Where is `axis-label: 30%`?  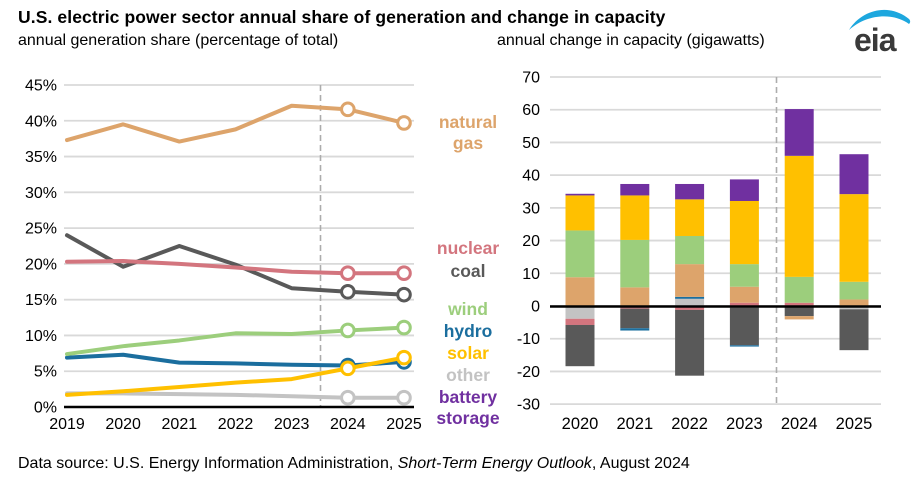
axis-label: 30% is located at coordinates (41, 193).